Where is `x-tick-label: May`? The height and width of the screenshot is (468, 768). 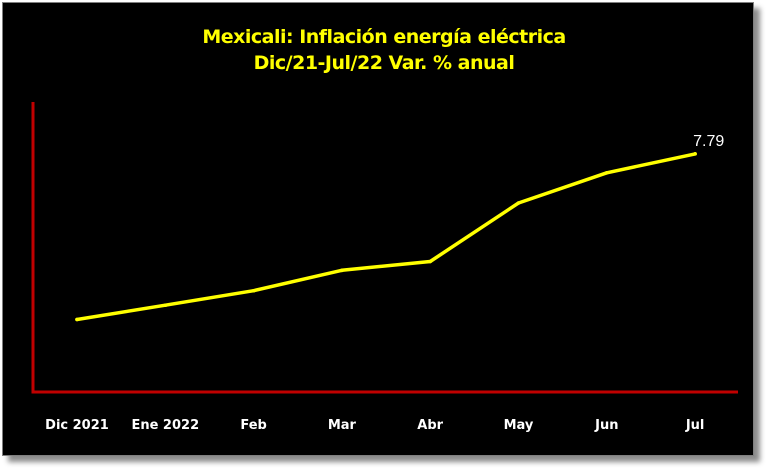 x-tick-label: May is located at coordinates (519, 425).